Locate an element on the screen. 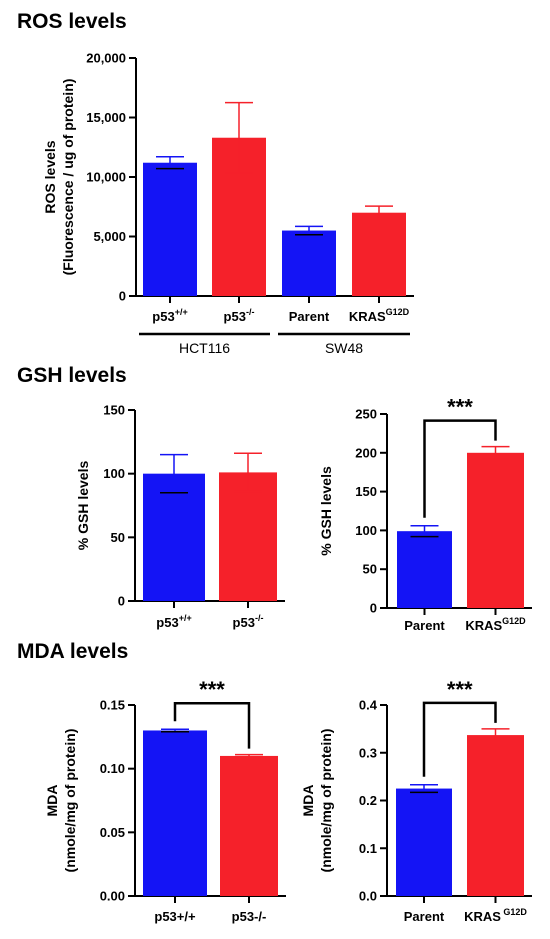 The width and height of the screenshot is (550, 939). y-tick-label: 0.1 is located at coordinates (368, 848).